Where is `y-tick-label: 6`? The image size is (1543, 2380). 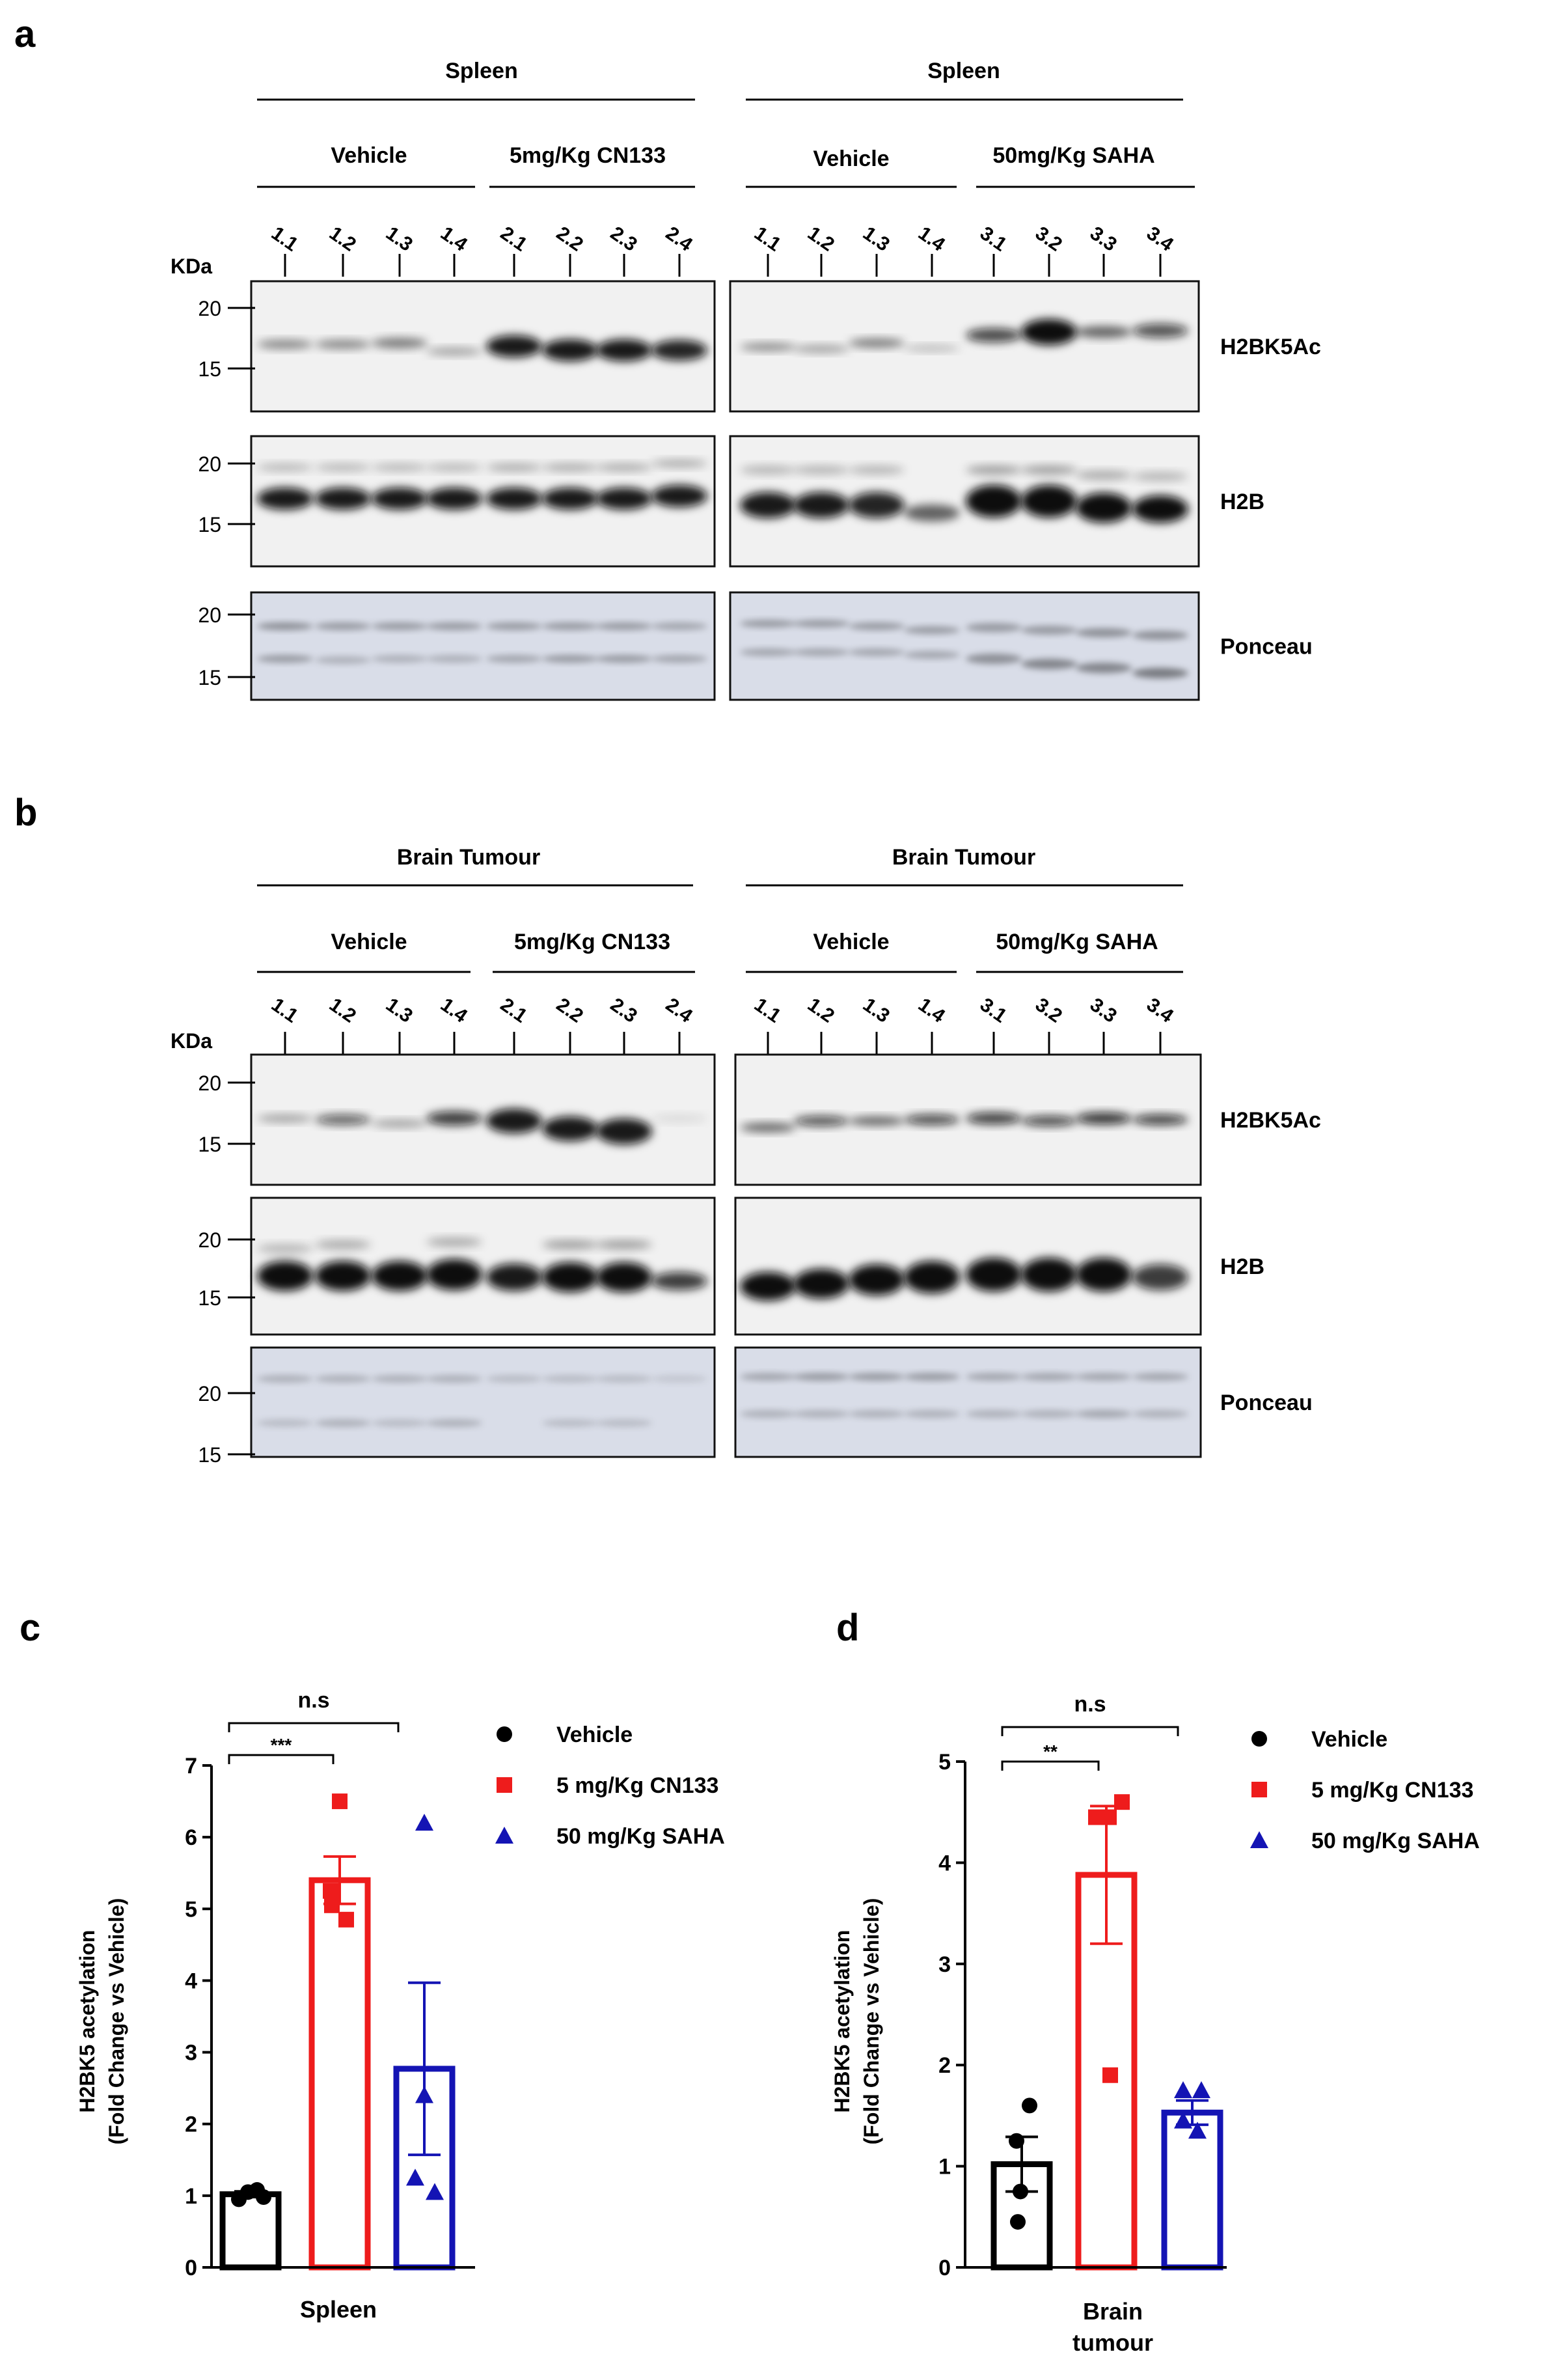
y-tick-label: 6 is located at coordinates (191, 1838).